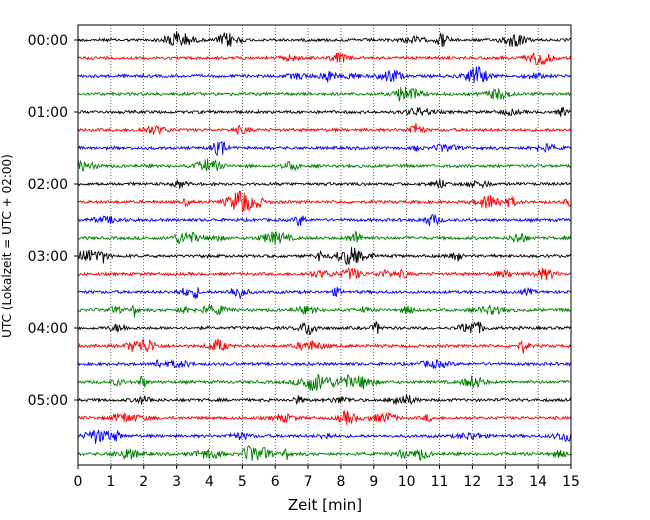 The image size is (650, 520). What do you see at coordinates (53, 221) in the screenshot?
I see `y-axis-ticks: 00:00 01:00 02:00 03:00 04:00 05:00` at bounding box center [53, 221].